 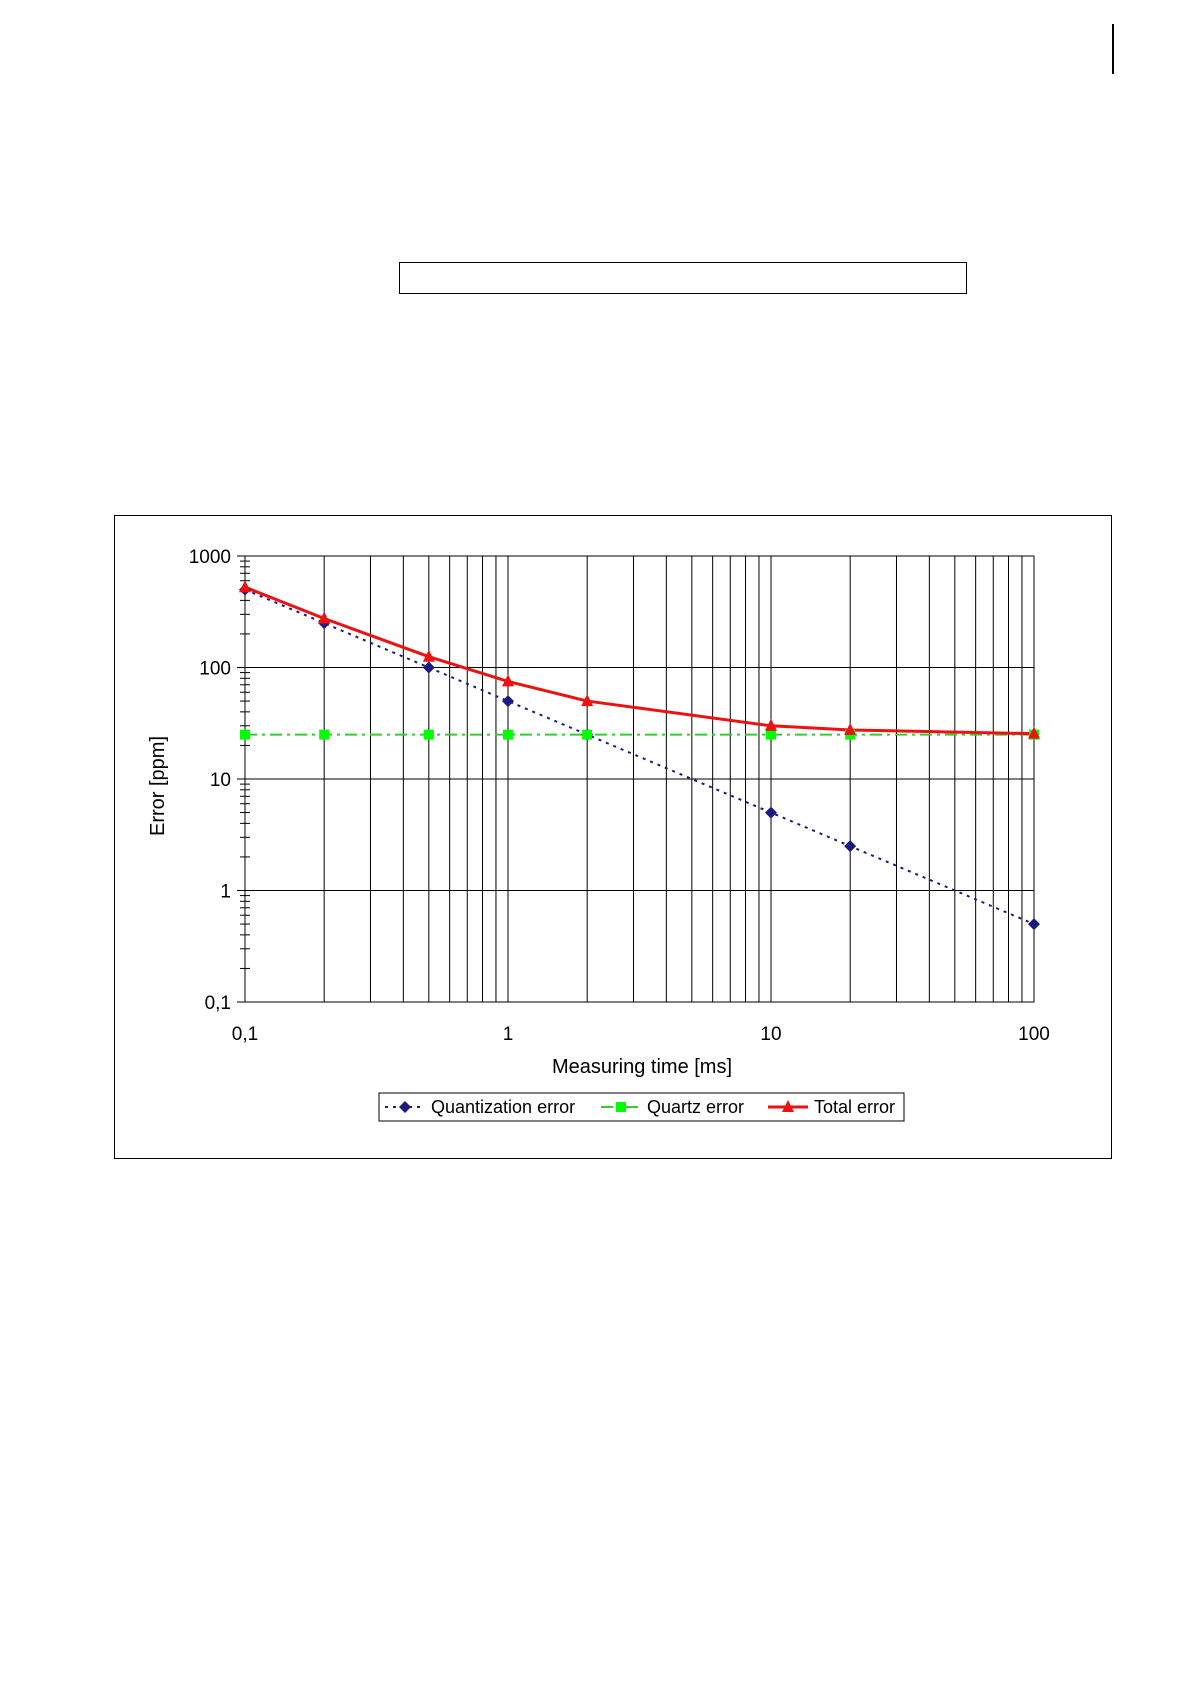 I want to click on legend-marker-quantization-error, so click(x=405, y=1107).